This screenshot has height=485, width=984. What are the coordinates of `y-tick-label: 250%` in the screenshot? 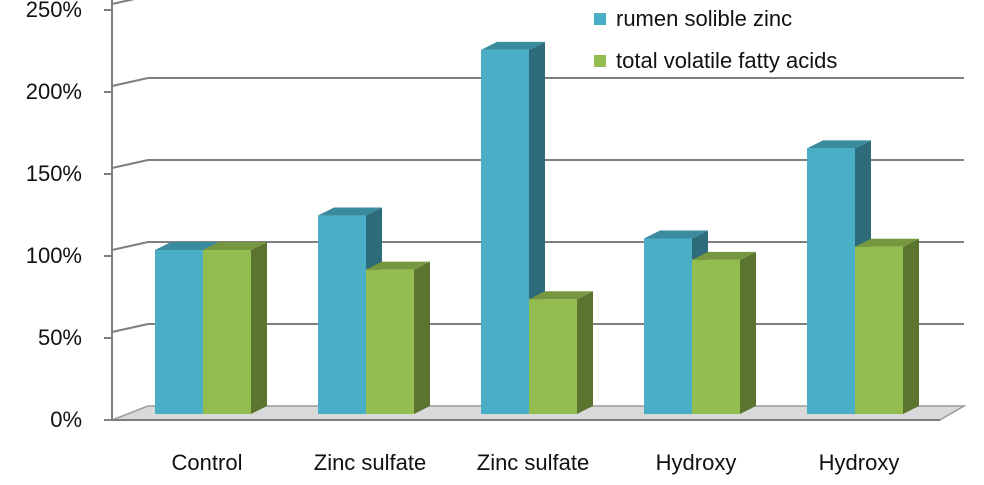 It's located at (54, 11).